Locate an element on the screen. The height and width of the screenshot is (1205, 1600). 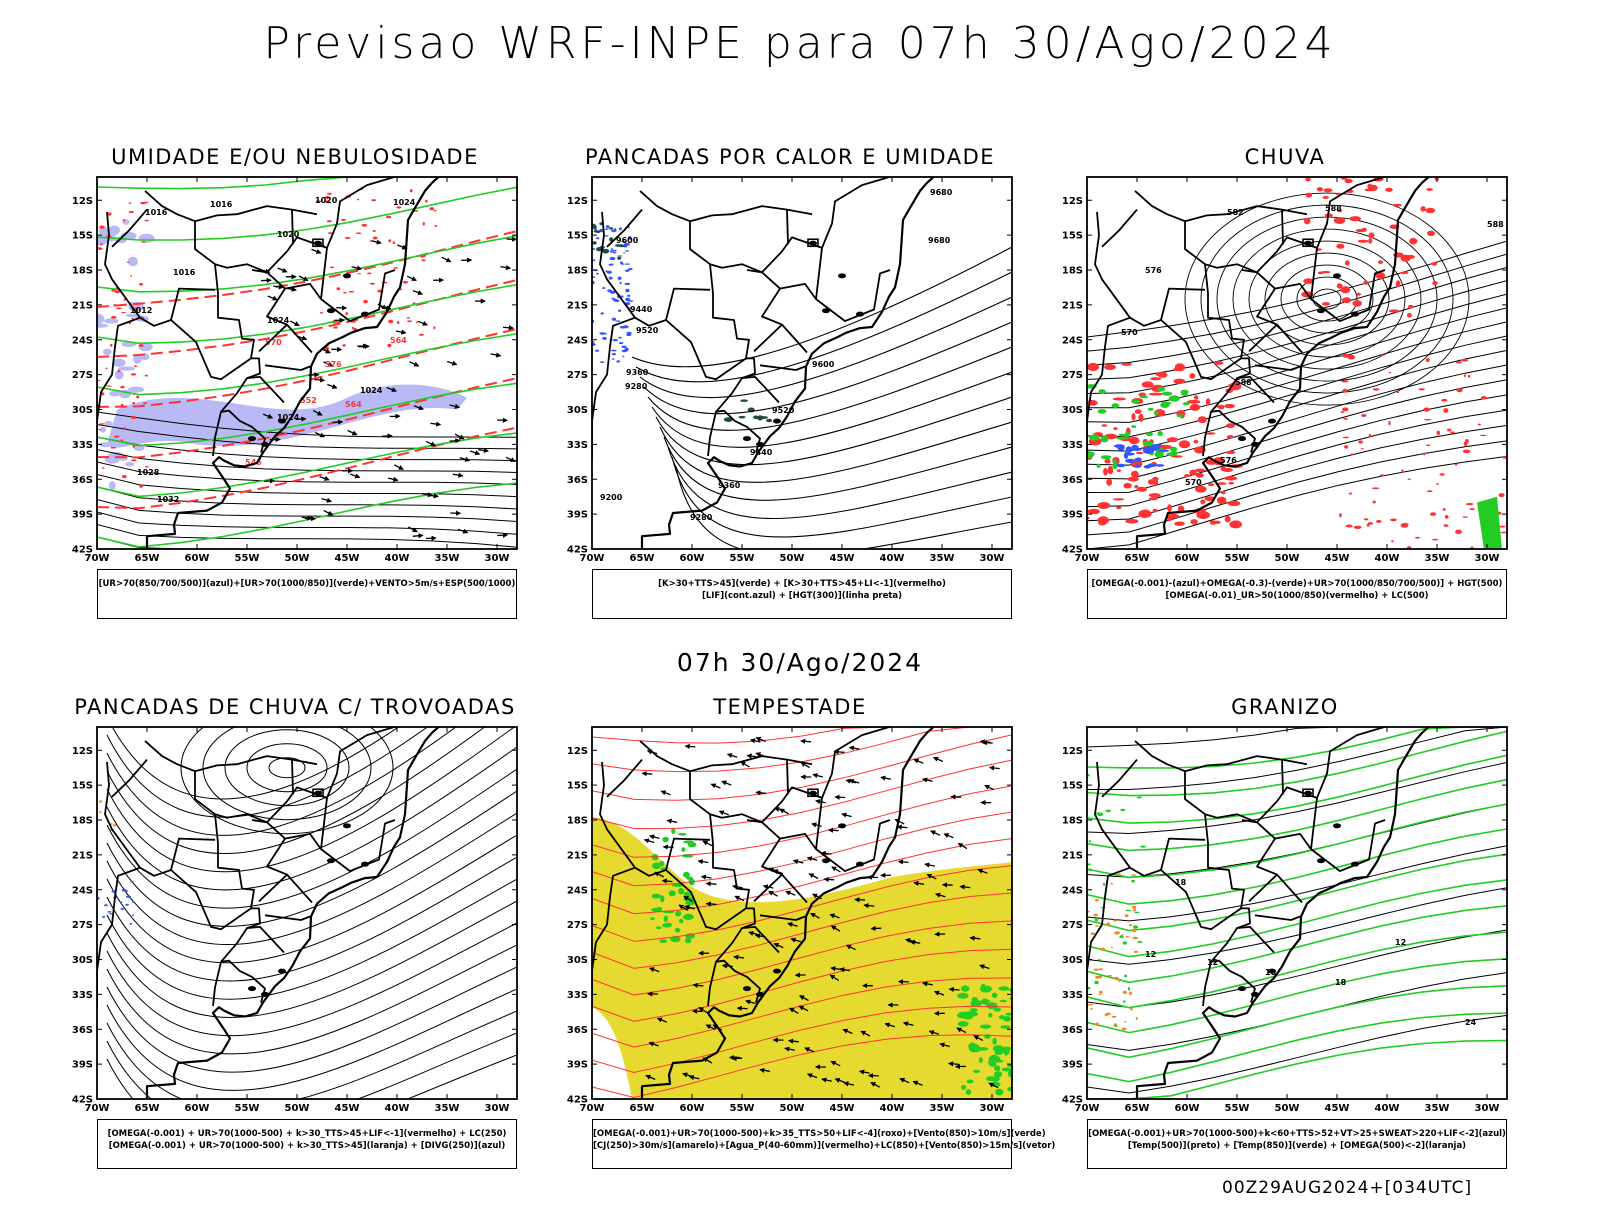
contour-label: 12 is located at coordinates (1400, 942).